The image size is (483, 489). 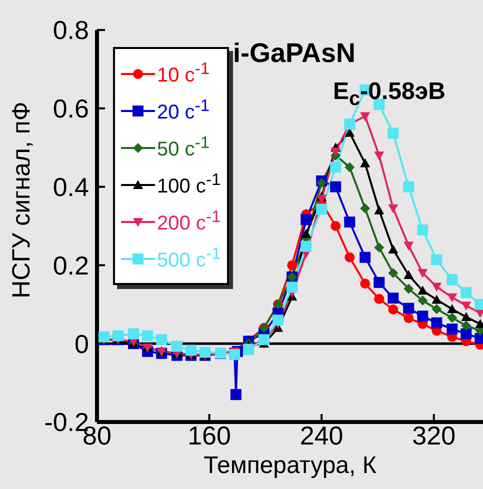 I want to click on legend-label: 10 c$^{-1}$, so click(x=183, y=73).